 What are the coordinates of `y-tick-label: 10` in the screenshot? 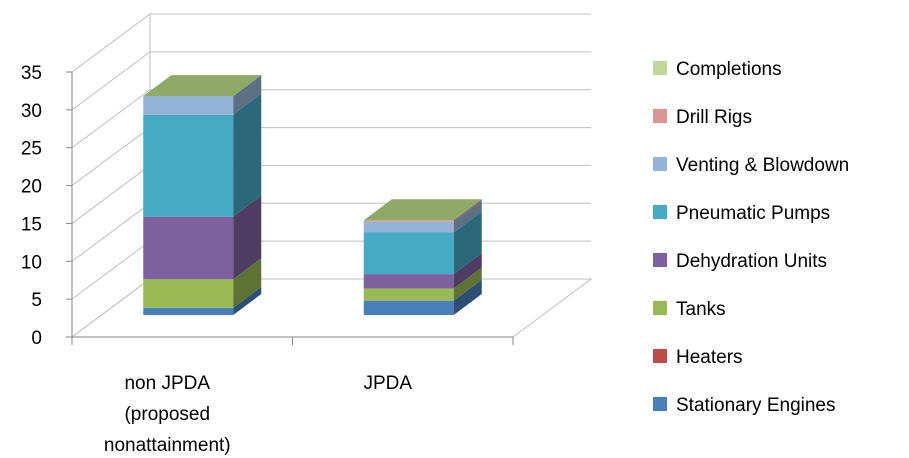 It's located at (31, 262).